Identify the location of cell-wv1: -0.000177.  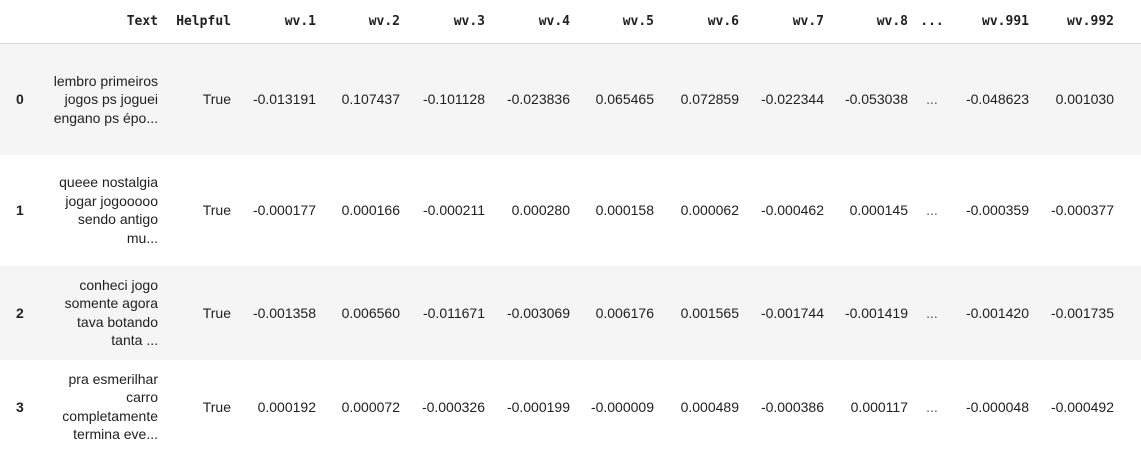
(284, 210).